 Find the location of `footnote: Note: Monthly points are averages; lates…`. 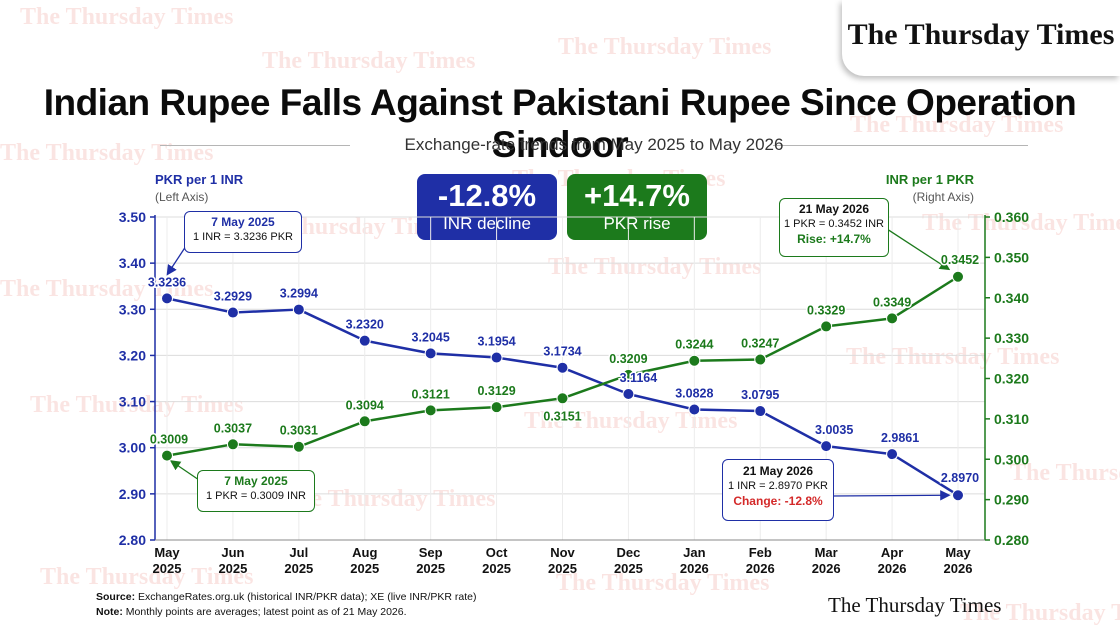

footnote: Note: Monthly points are averages; lates… is located at coordinates (251, 612).